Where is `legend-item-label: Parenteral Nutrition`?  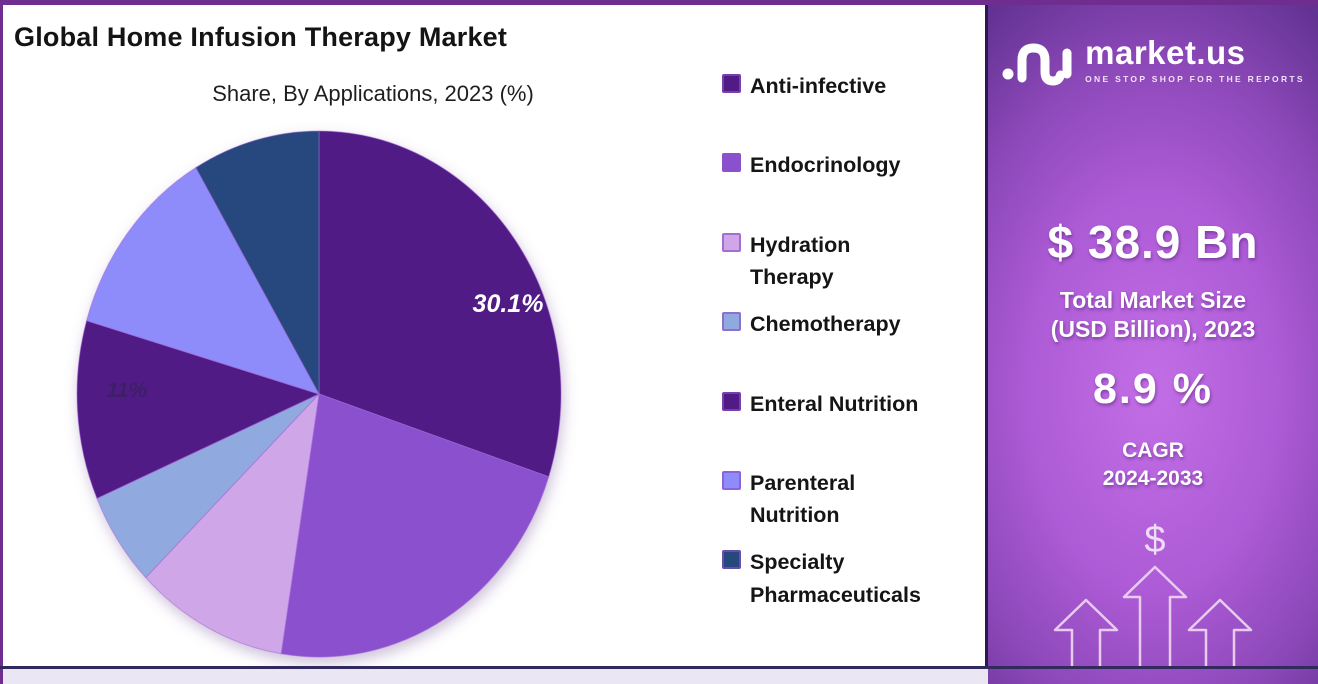 legend-item-label: Parenteral Nutrition is located at coordinates (803, 499).